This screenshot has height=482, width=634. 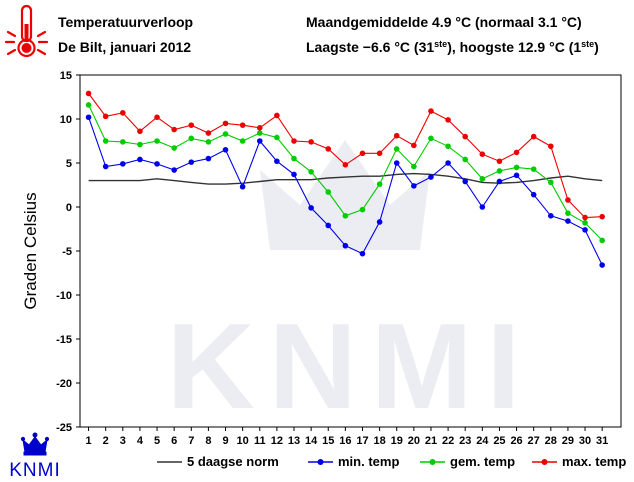 I want to click on y-tick-label: -10, so click(x=64, y=296).